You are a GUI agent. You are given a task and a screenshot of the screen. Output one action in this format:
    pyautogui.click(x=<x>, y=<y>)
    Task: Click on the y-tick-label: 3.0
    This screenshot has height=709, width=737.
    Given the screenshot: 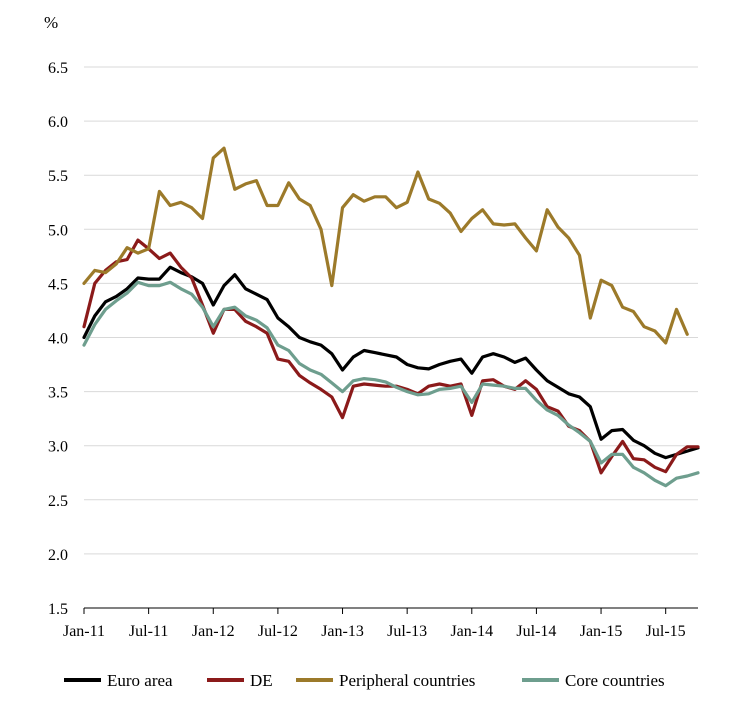 What is the action you would take?
    pyautogui.click(x=58, y=447)
    